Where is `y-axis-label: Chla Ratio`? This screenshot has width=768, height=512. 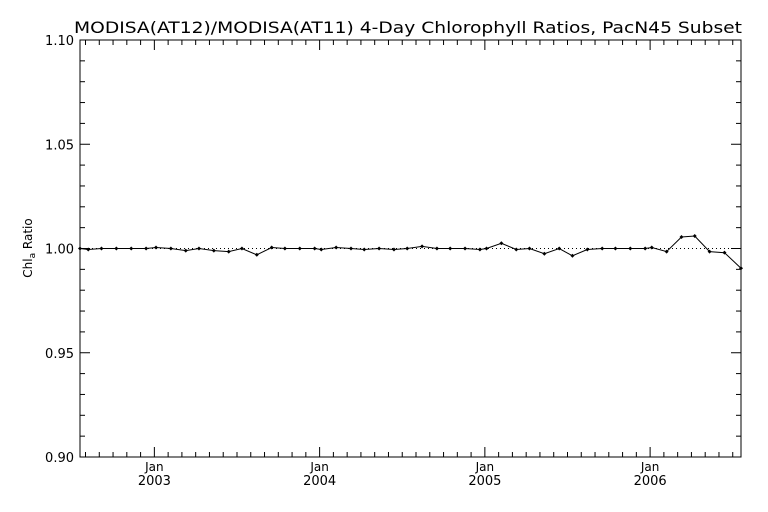 y-axis-label: Chla Ratio is located at coordinates (29, 247).